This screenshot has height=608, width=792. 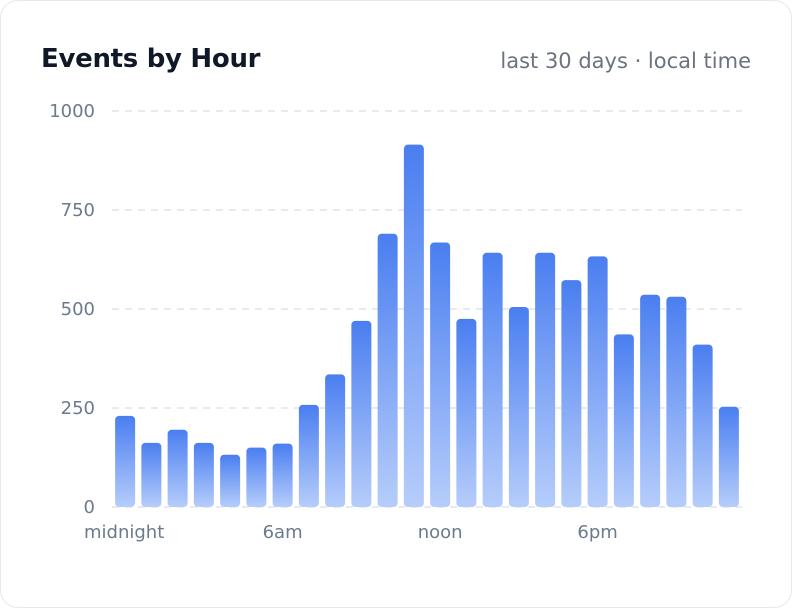 What do you see at coordinates (625, 61) in the screenshot?
I see `chart-subtitle: last 30 days · local time` at bounding box center [625, 61].